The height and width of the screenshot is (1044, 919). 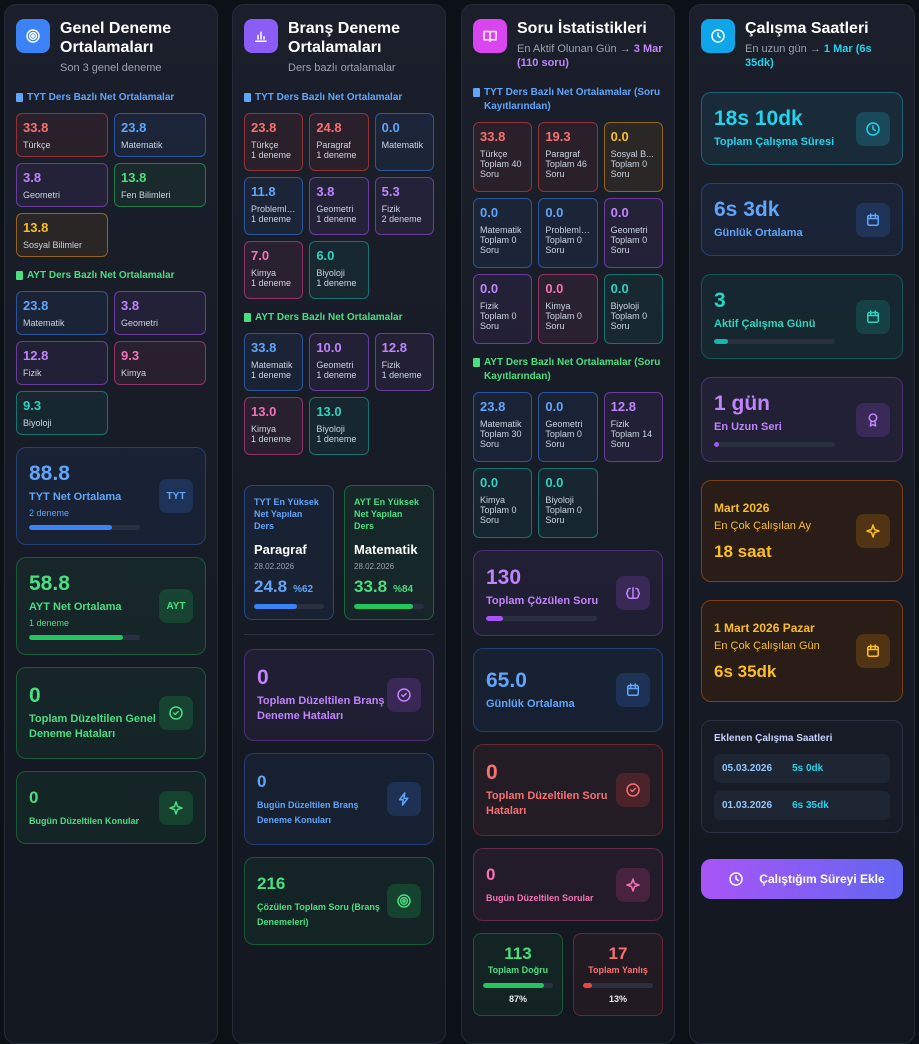 I want to click on card-value: 0, so click(x=492, y=772).